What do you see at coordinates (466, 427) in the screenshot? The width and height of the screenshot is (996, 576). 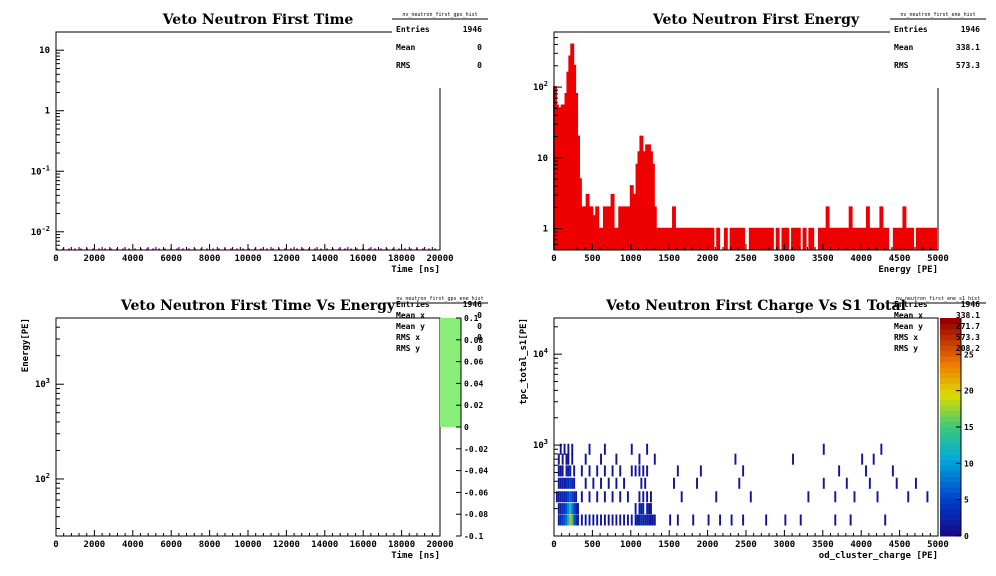 I see `palette-tick-label: 0` at bounding box center [466, 427].